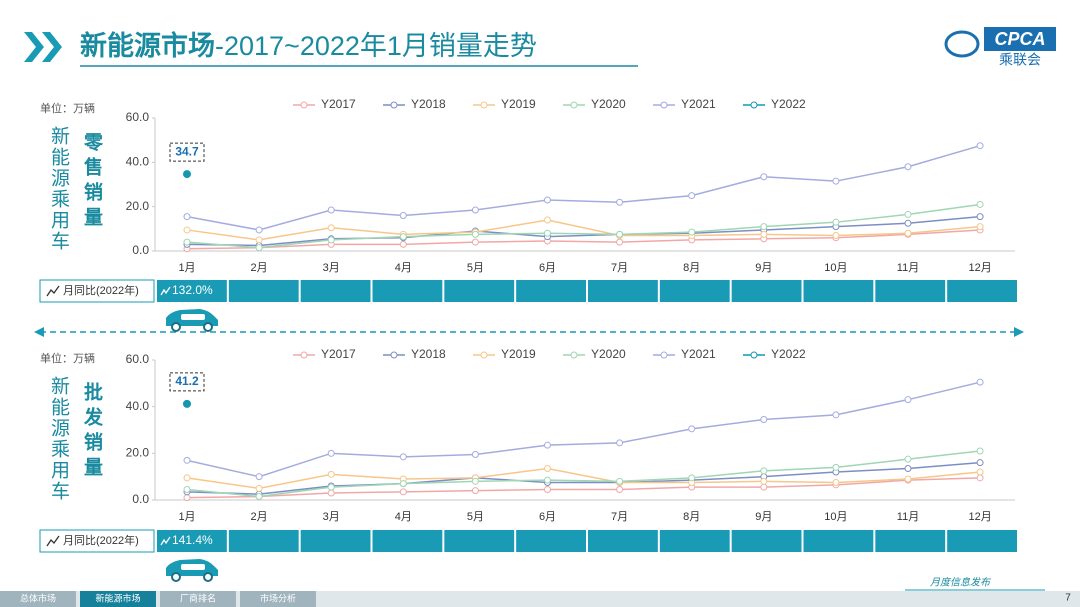 This screenshot has height=607, width=1080. What do you see at coordinates (376, 46) in the screenshot?
I see `title-rest: -2017~2022年1月销量走势` at bounding box center [376, 46].